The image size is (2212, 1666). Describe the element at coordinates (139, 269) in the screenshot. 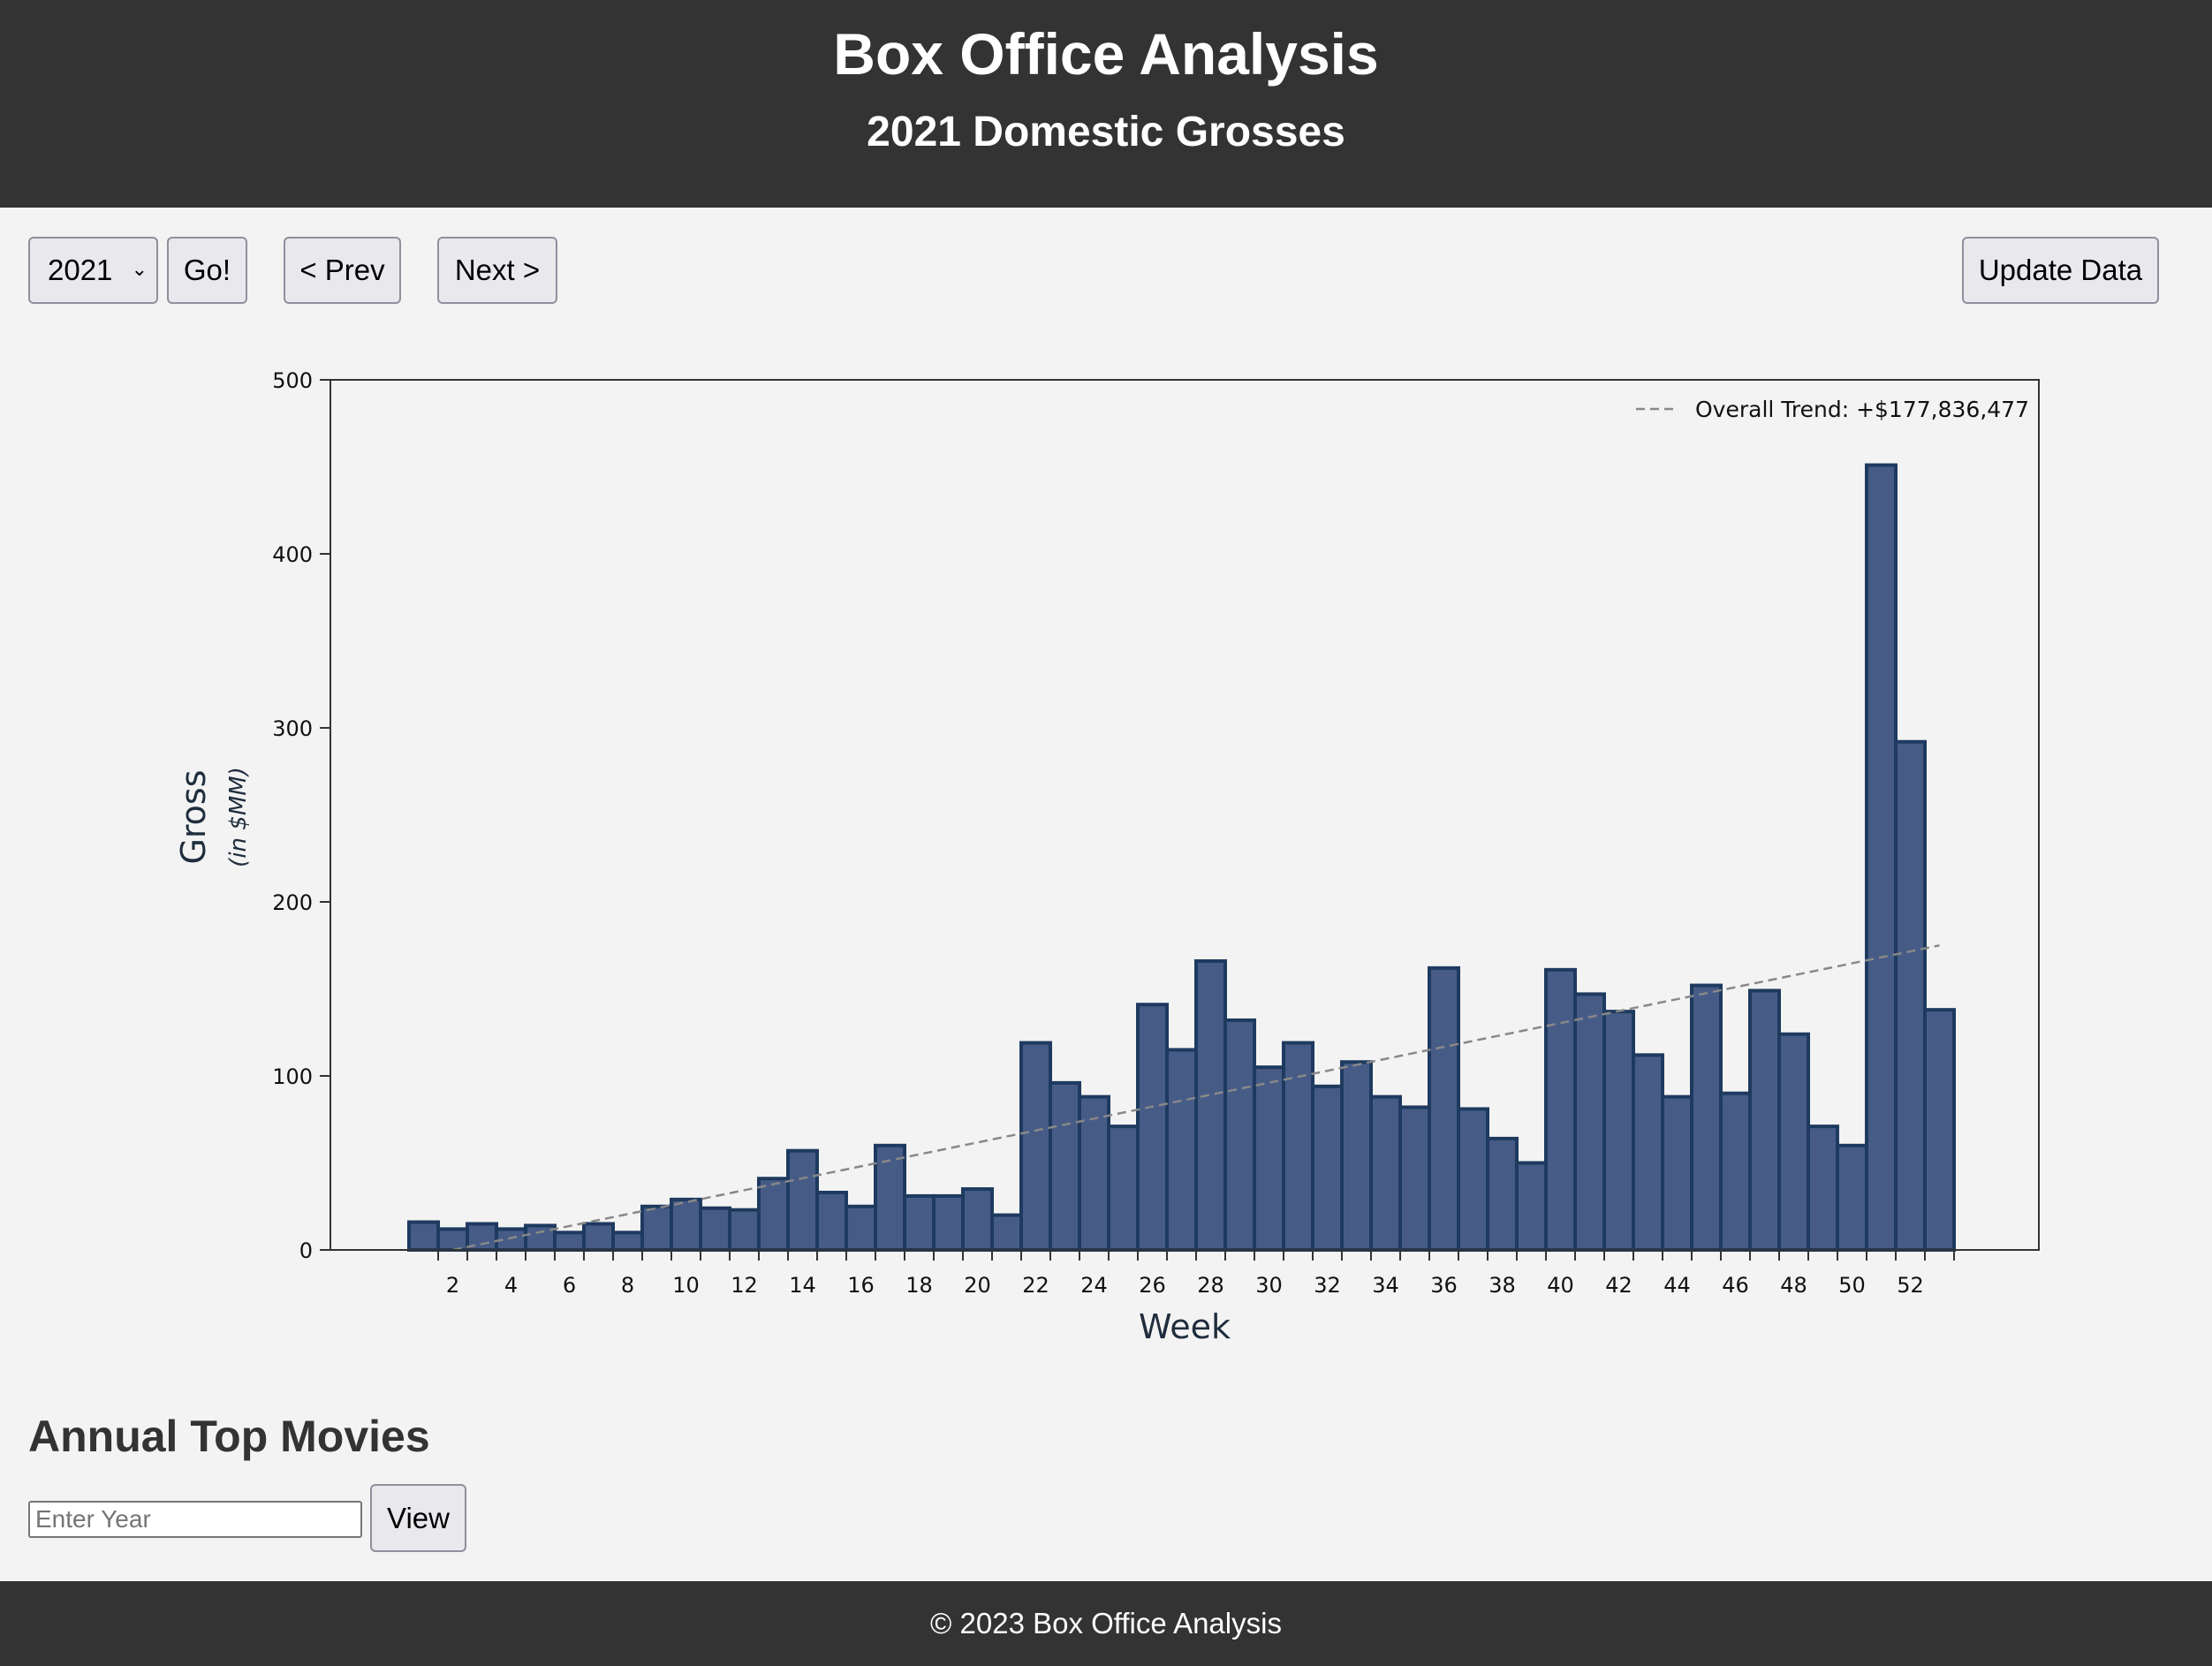

I see `chevron-down-icon: ⌄` at that location.